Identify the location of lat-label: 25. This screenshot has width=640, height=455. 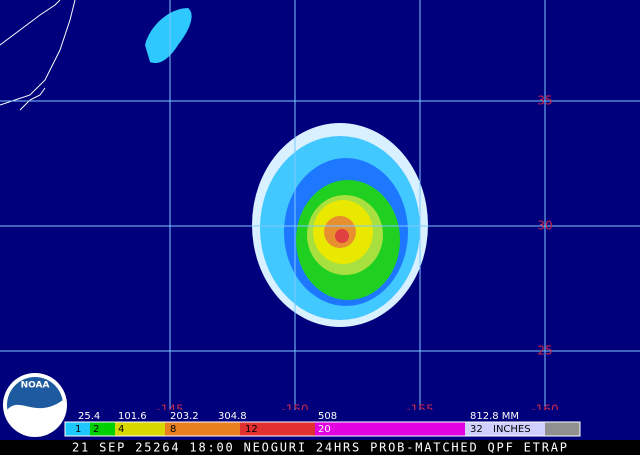
(544, 351).